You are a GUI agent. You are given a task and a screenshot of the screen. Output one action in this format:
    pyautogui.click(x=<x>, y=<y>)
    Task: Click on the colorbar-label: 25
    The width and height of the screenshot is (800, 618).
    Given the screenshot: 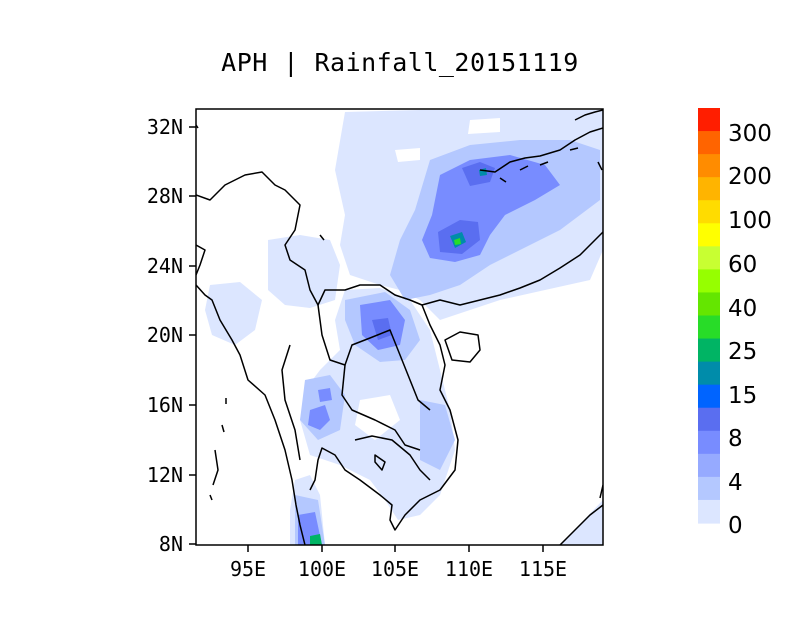 What is the action you would take?
    pyautogui.click(x=742, y=352)
    